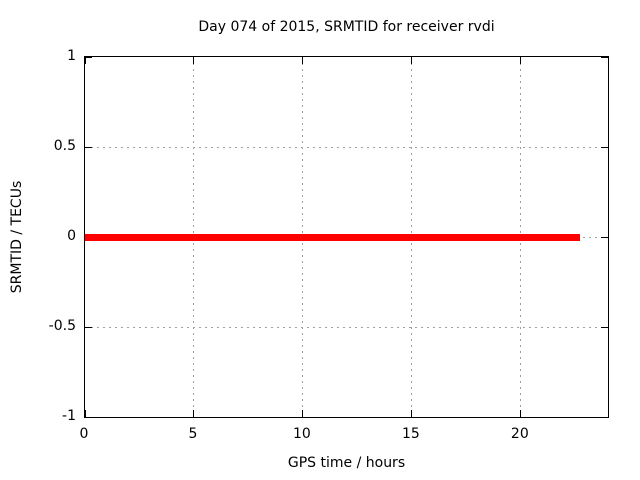  I want to click on y-tick-label: 0.5, so click(64, 146).